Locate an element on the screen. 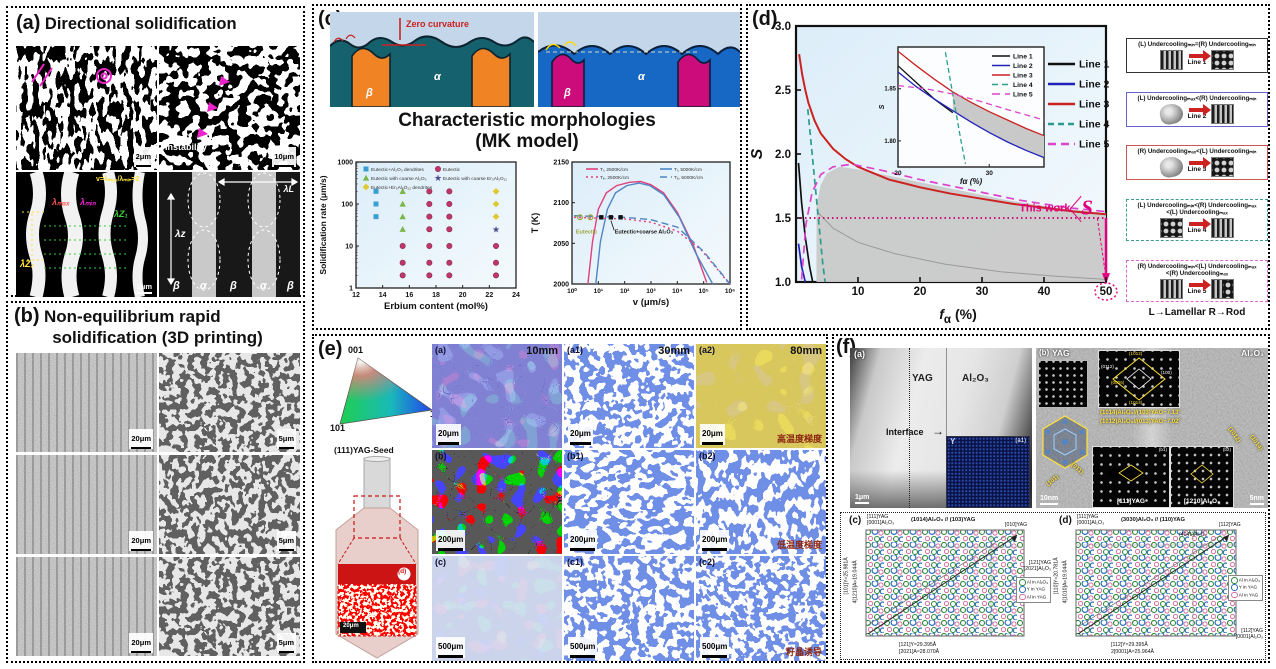 This screenshot has height=669, width=1276. svg-text: 20 is located at coordinates (898, 173).